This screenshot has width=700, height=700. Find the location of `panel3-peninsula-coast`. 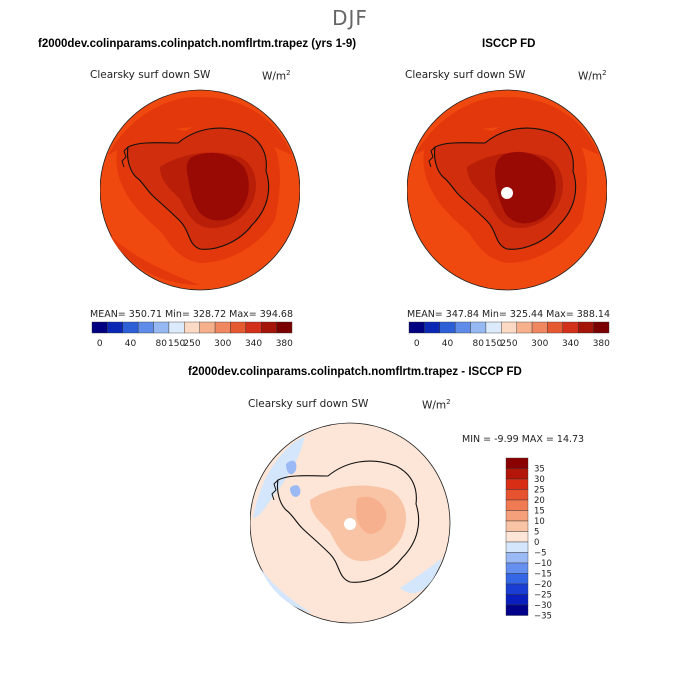

panel3-peninsula-coast is located at coordinates (275, 490).